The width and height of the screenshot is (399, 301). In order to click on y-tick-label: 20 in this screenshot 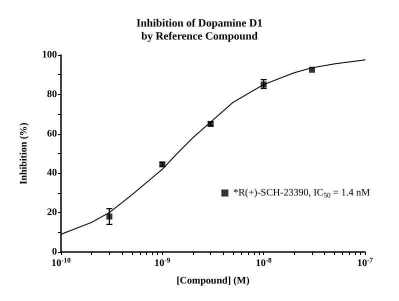, I will do `click(52, 212)`.